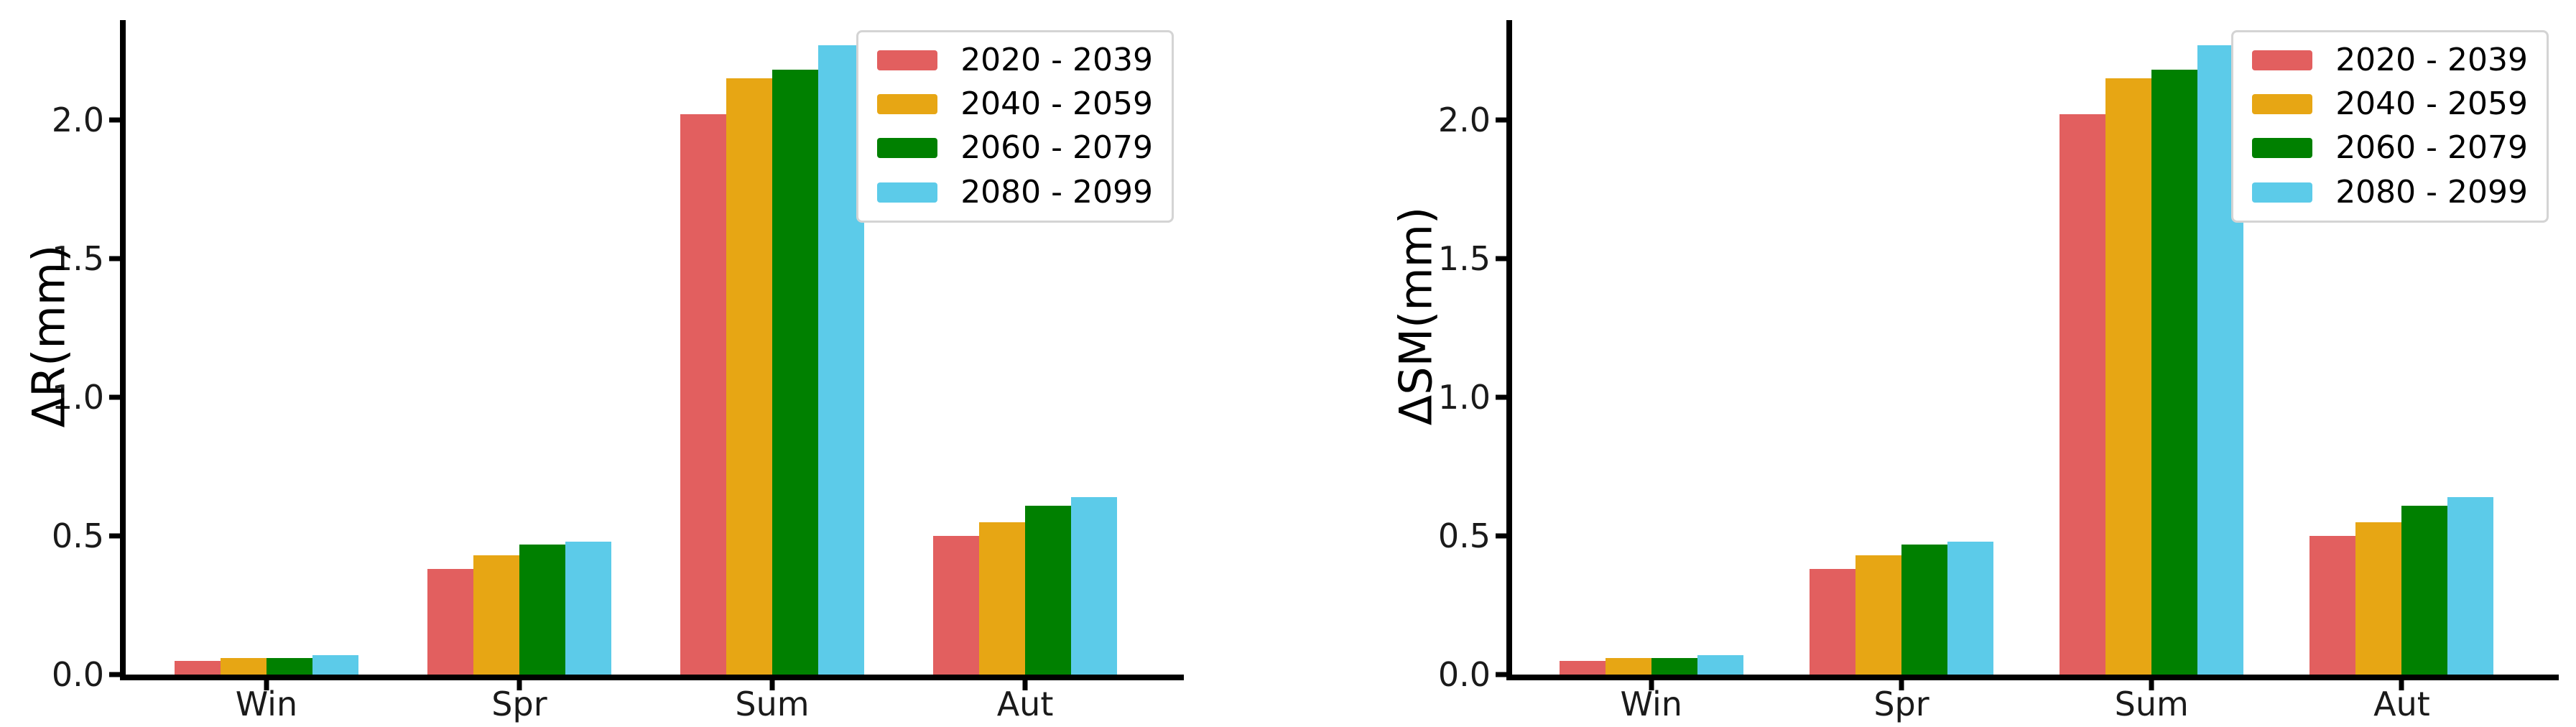 This screenshot has height=727, width=2576. I want to click on bar-sum-2060-2079, so click(2174, 372).